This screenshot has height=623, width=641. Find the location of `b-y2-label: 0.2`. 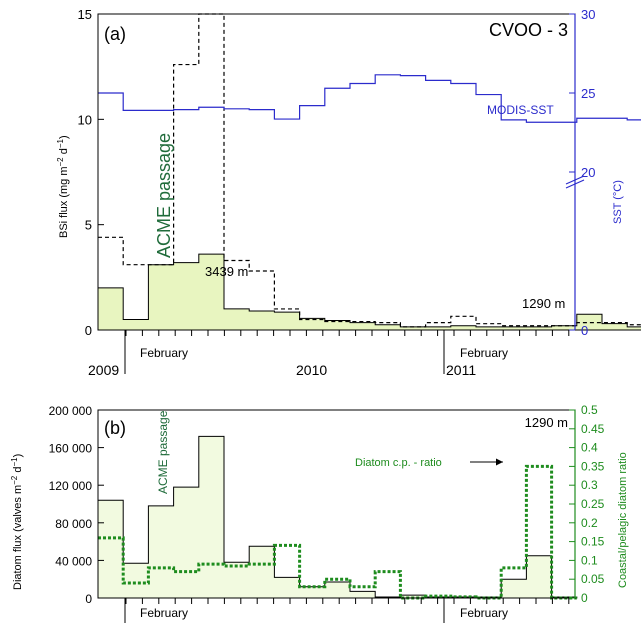

b-y2-label: 0.2 is located at coordinates (589, 523).